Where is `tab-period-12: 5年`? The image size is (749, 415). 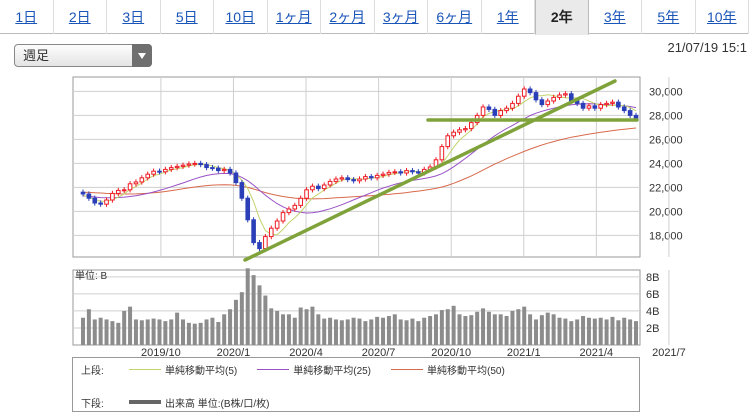
tab-period-12: 5年 is located at coordinates (669, 17).